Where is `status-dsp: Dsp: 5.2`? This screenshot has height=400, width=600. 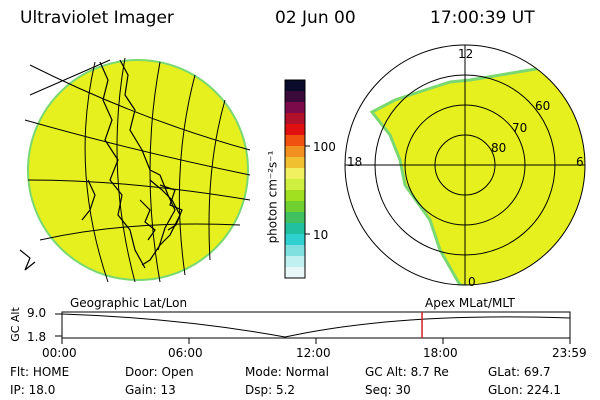 status-dsp: Dsp: 5.2 is located at coordinates (270, 390).